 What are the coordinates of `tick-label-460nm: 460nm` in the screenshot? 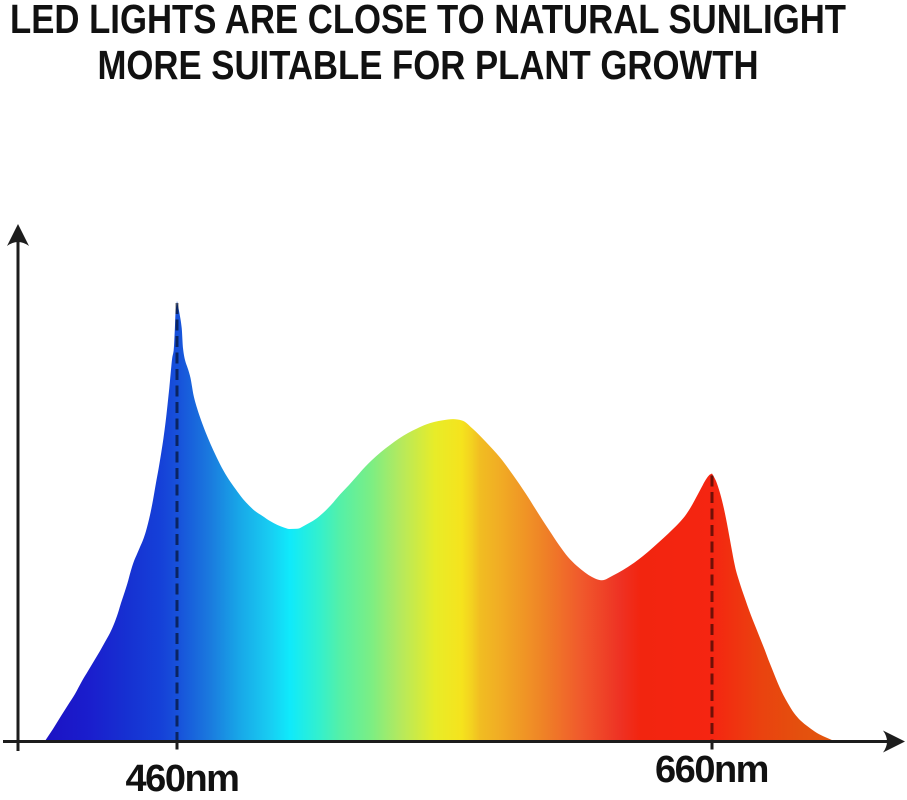 It's located at (182, 778).